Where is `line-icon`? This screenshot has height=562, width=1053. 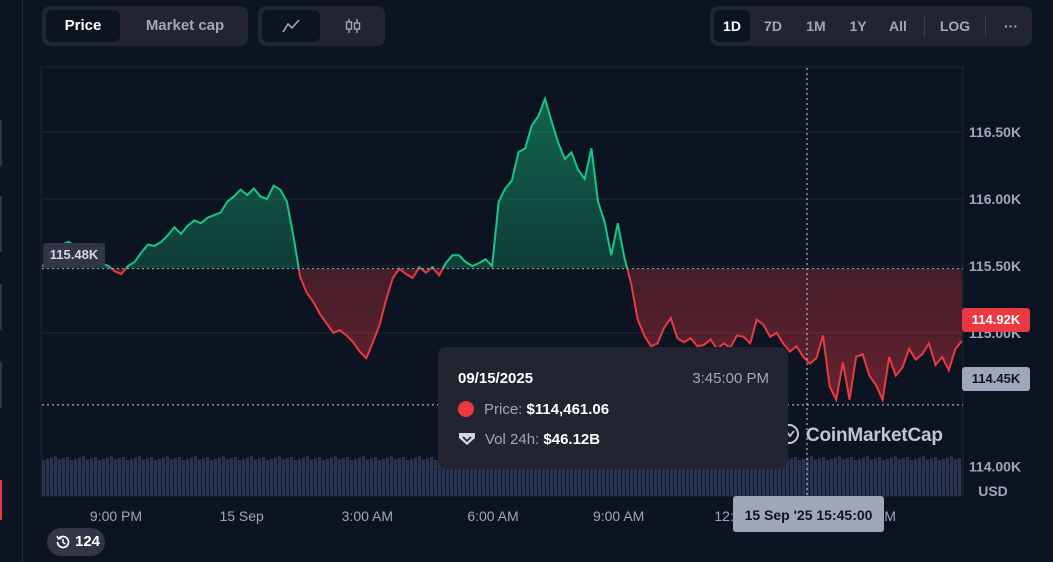
line-icon is located at coordinates (291, 26).